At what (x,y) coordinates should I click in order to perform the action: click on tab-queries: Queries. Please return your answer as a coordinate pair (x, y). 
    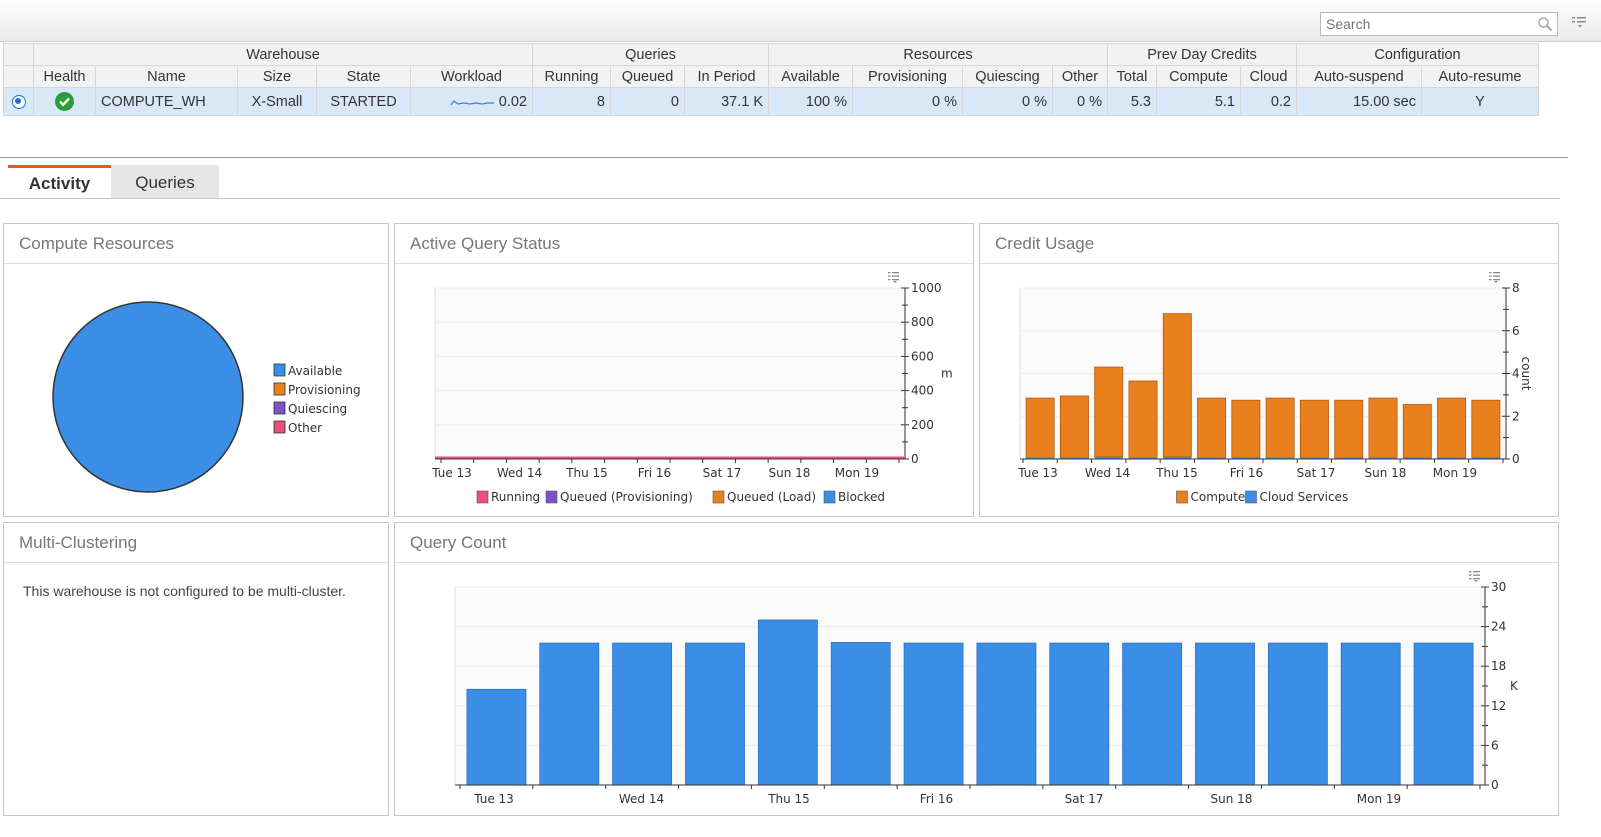
    Looking at the image, I should click on (165, 181).